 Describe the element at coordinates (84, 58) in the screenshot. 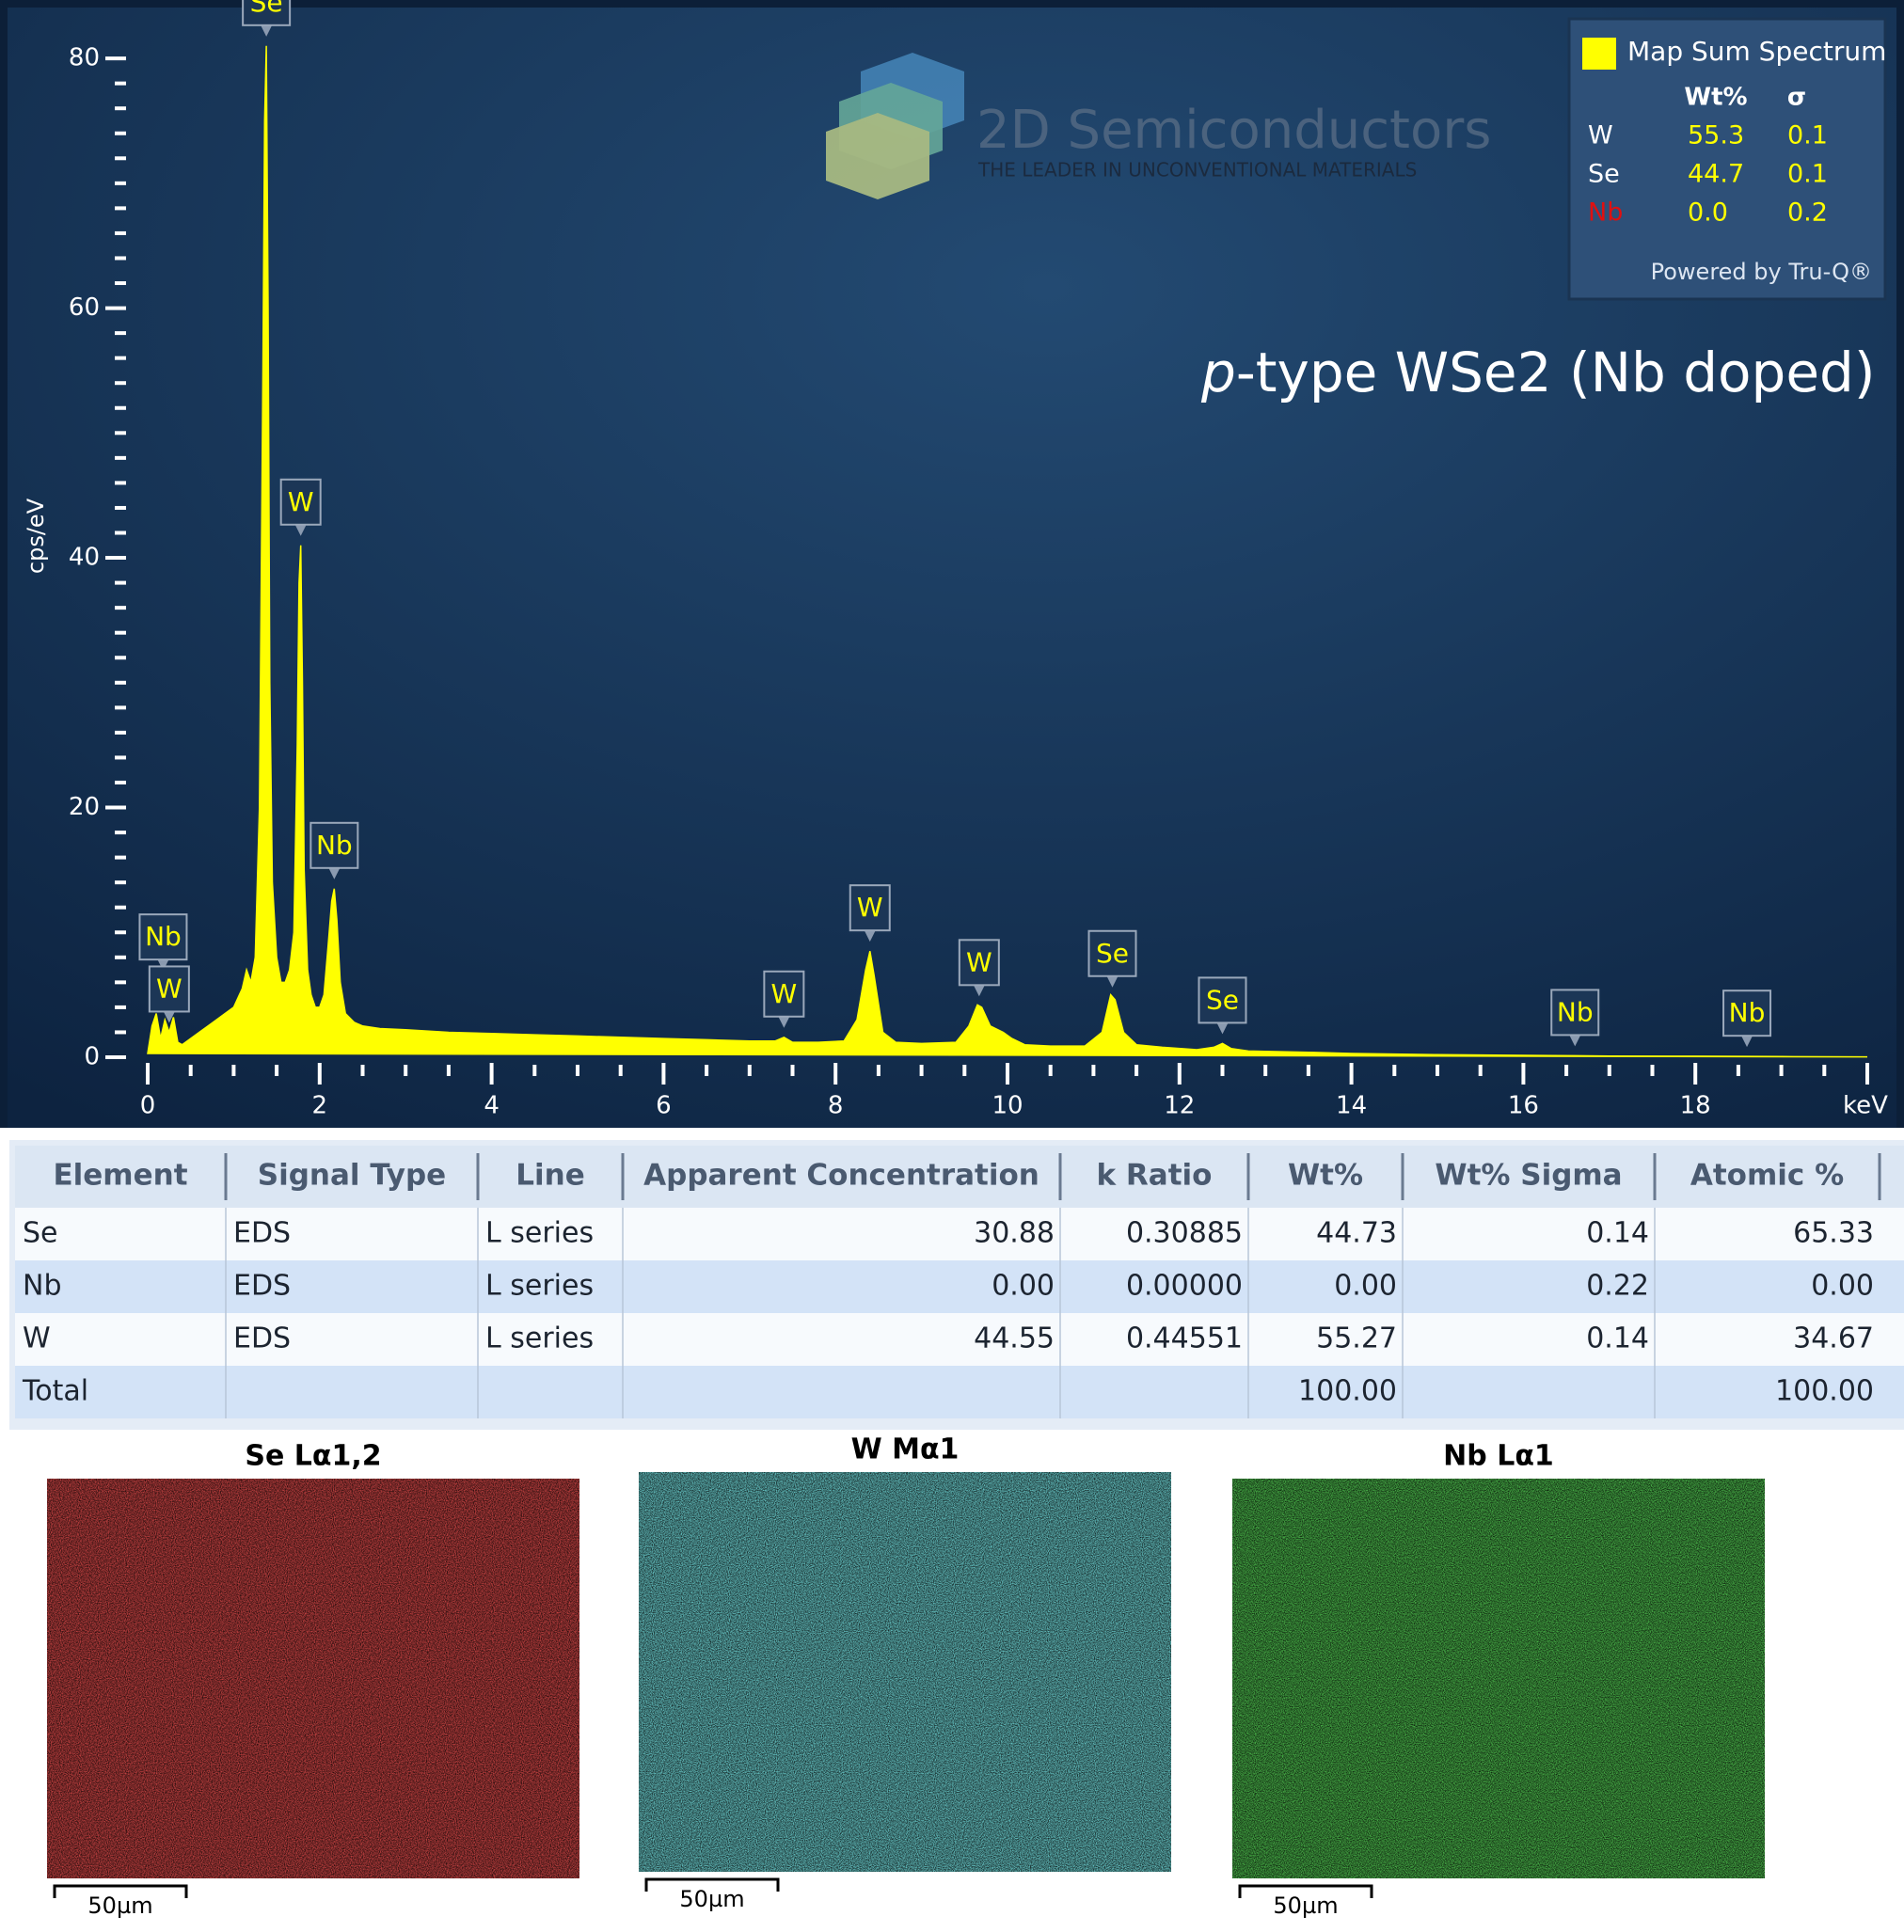

I see `y-tick-label: 80` at that location.